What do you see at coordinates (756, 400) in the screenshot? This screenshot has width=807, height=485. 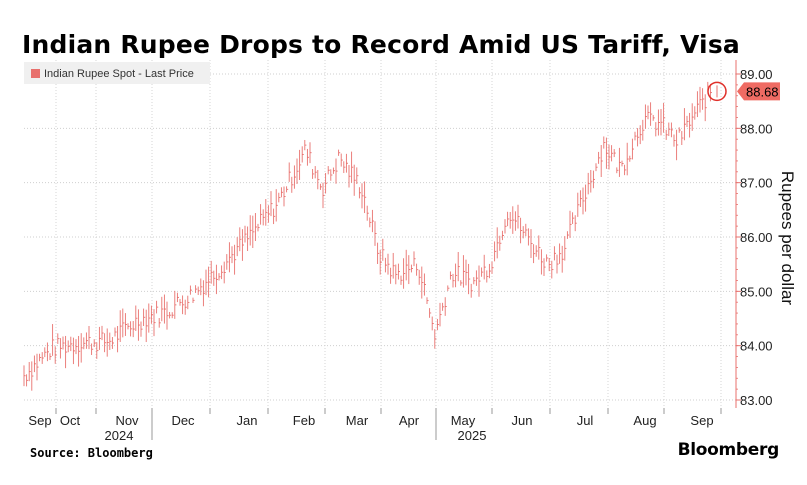 I see `y-tick-label: 83.00` at bounding box center [756, 400].